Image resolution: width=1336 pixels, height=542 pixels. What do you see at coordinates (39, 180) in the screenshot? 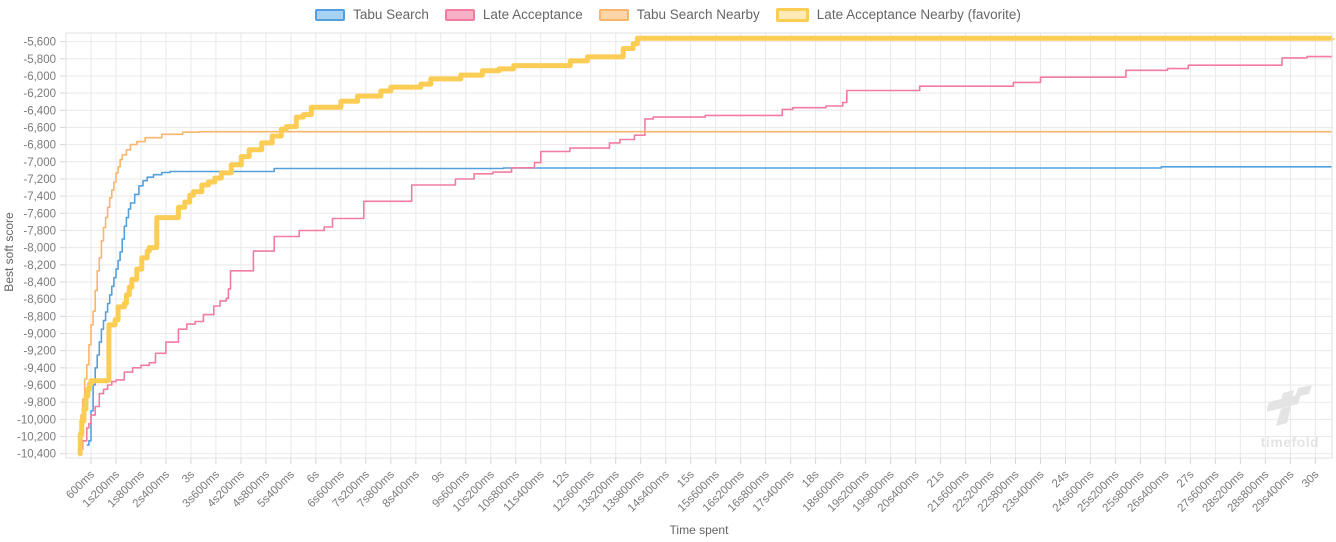
I see `svg-text: -7,200` at bounding box center [39, 180].